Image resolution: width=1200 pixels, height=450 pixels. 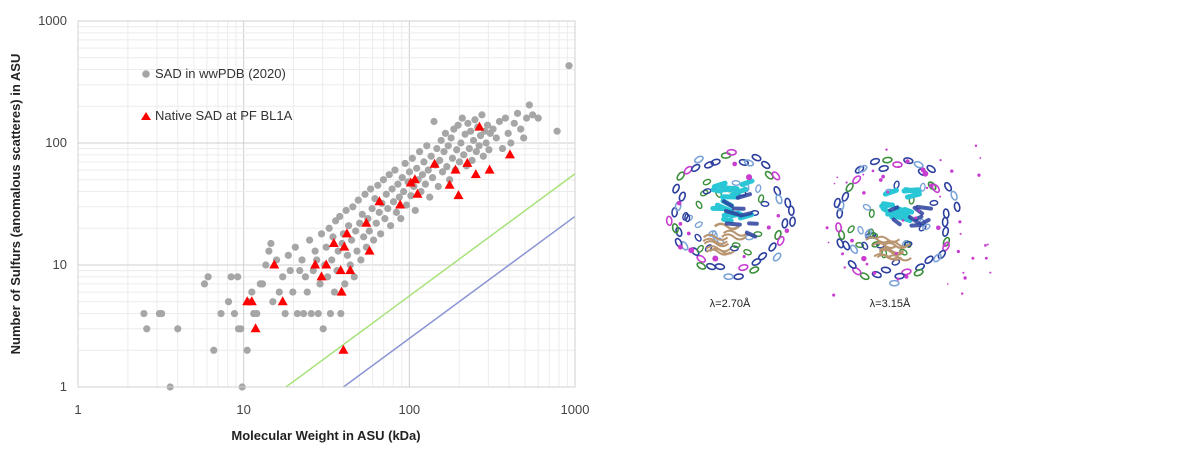 I want to click on structure-panel-left: λ=2.70Å, so click(x=730, y=235).